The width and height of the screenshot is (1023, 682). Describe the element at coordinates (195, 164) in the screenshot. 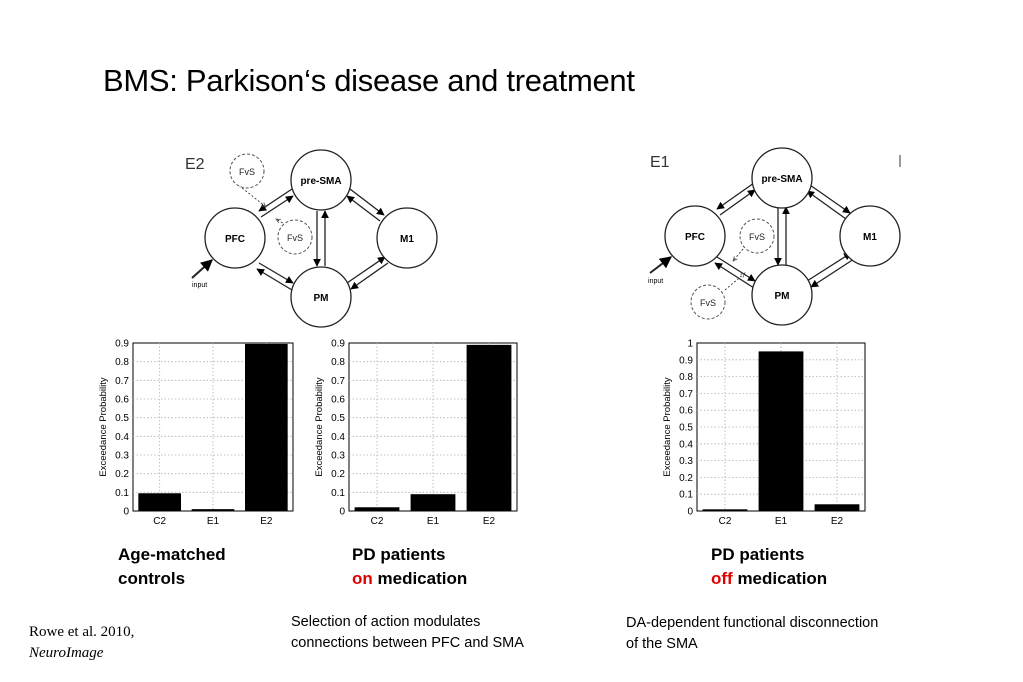

I see `network-label: E2` at that location.